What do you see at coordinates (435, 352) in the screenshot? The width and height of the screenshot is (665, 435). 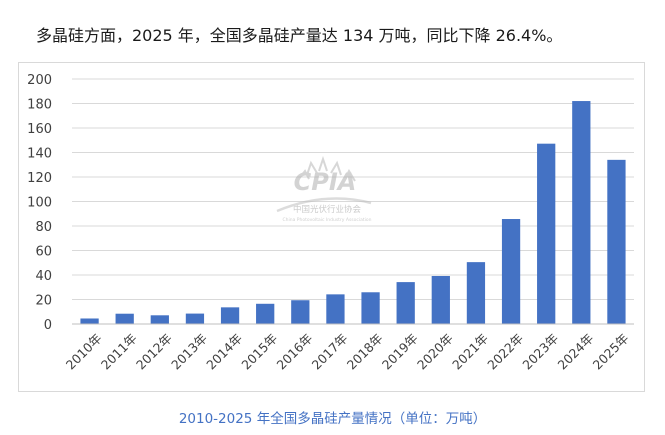 I see `x-tick-label: 2020年` at bounding box center [435, 352].